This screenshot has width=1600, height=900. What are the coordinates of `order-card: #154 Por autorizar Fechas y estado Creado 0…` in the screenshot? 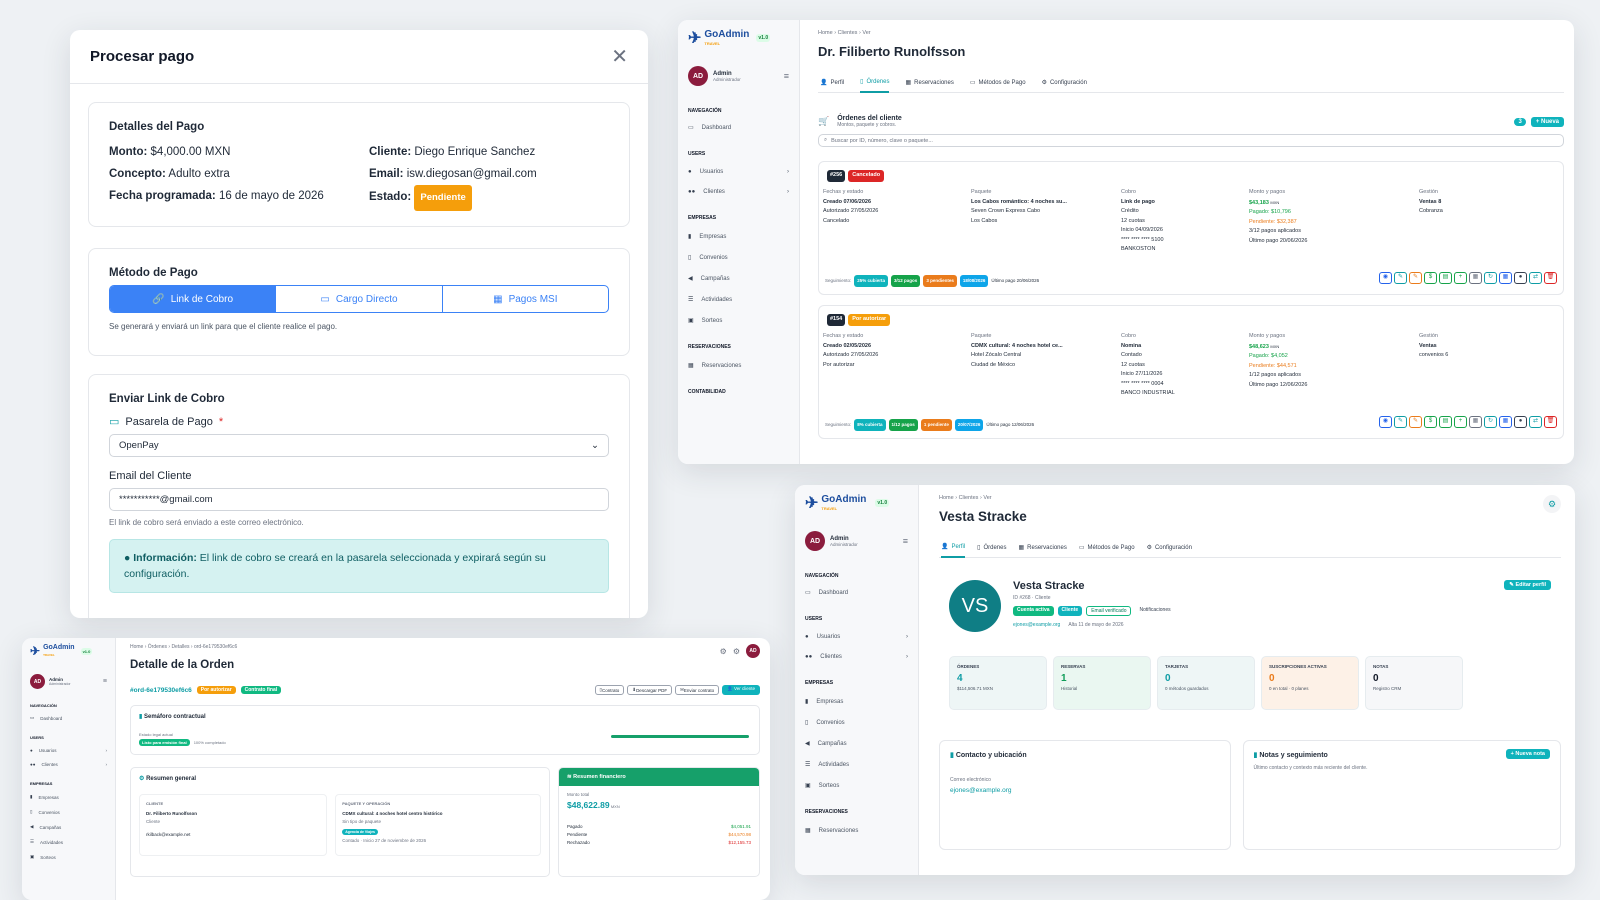 It's located at (1191, 372).